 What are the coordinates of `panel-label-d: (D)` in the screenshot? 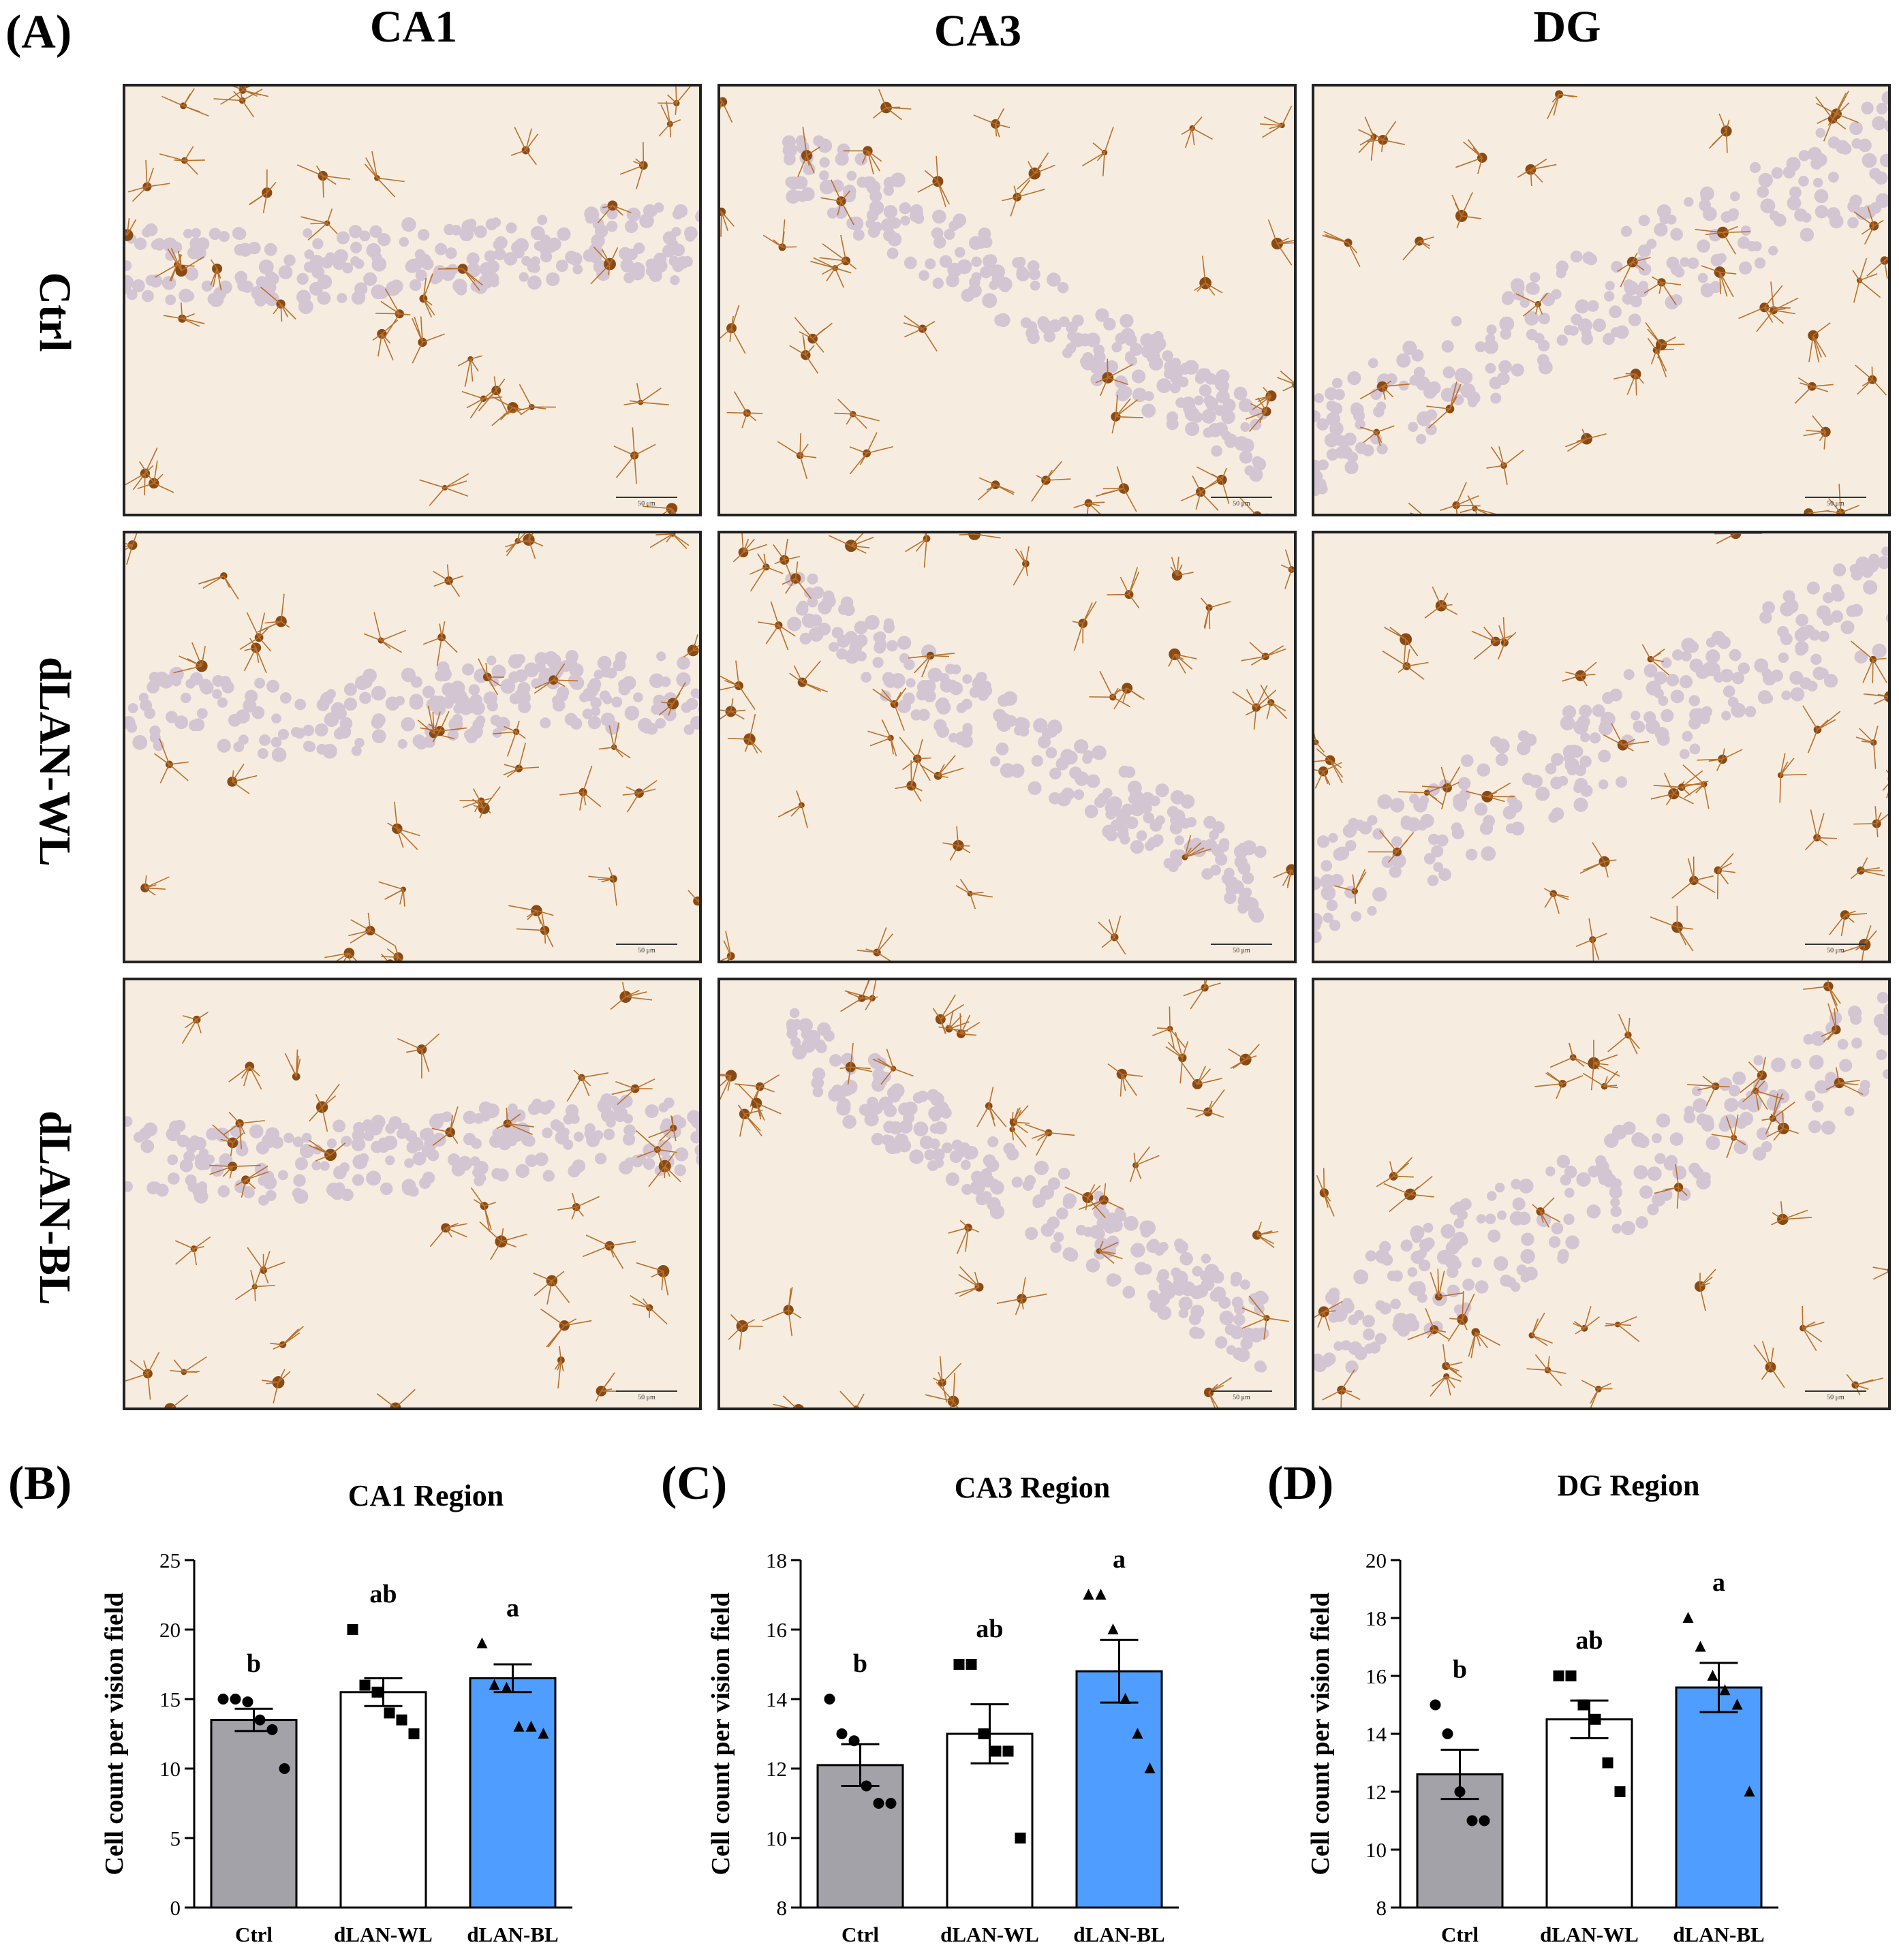 It's located at (1300, 1483).